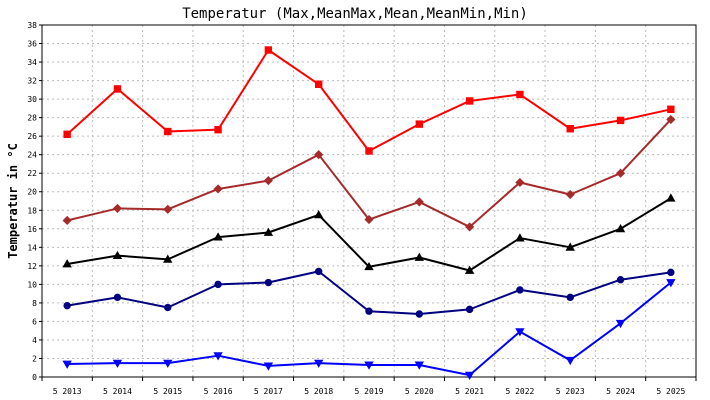 Image resolution: width=710 pixels, height=400 pixels. What do you see at coordinates (32, 229) in the screenshot?
I see `y-tick-label: 16` at bounding box center [32, 229].